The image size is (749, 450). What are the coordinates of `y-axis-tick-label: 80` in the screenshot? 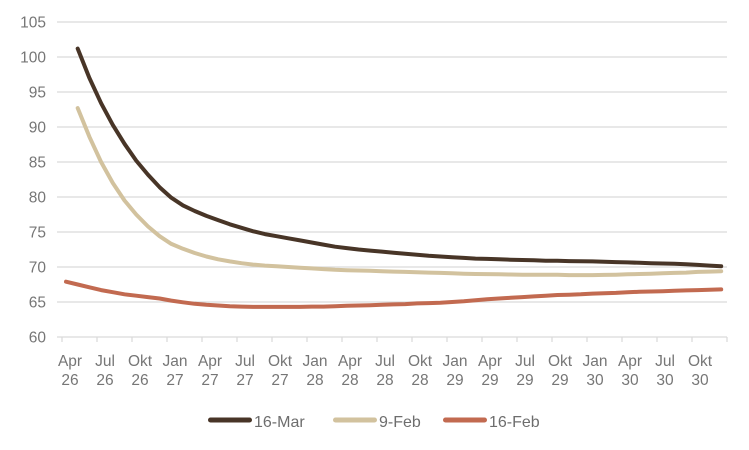 It's located at (38, 198).